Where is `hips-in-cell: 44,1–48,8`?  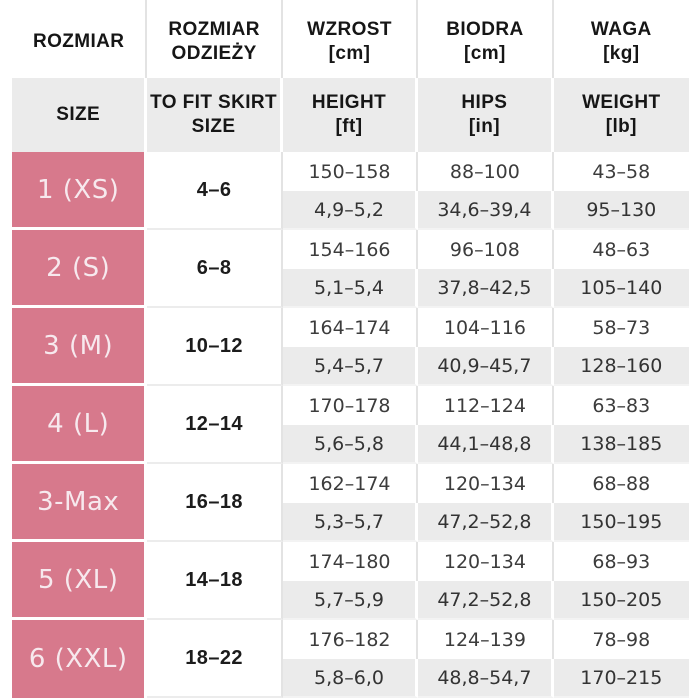 hips-in-cell: 44,1–48,8 is located at coordinates (486, 444).